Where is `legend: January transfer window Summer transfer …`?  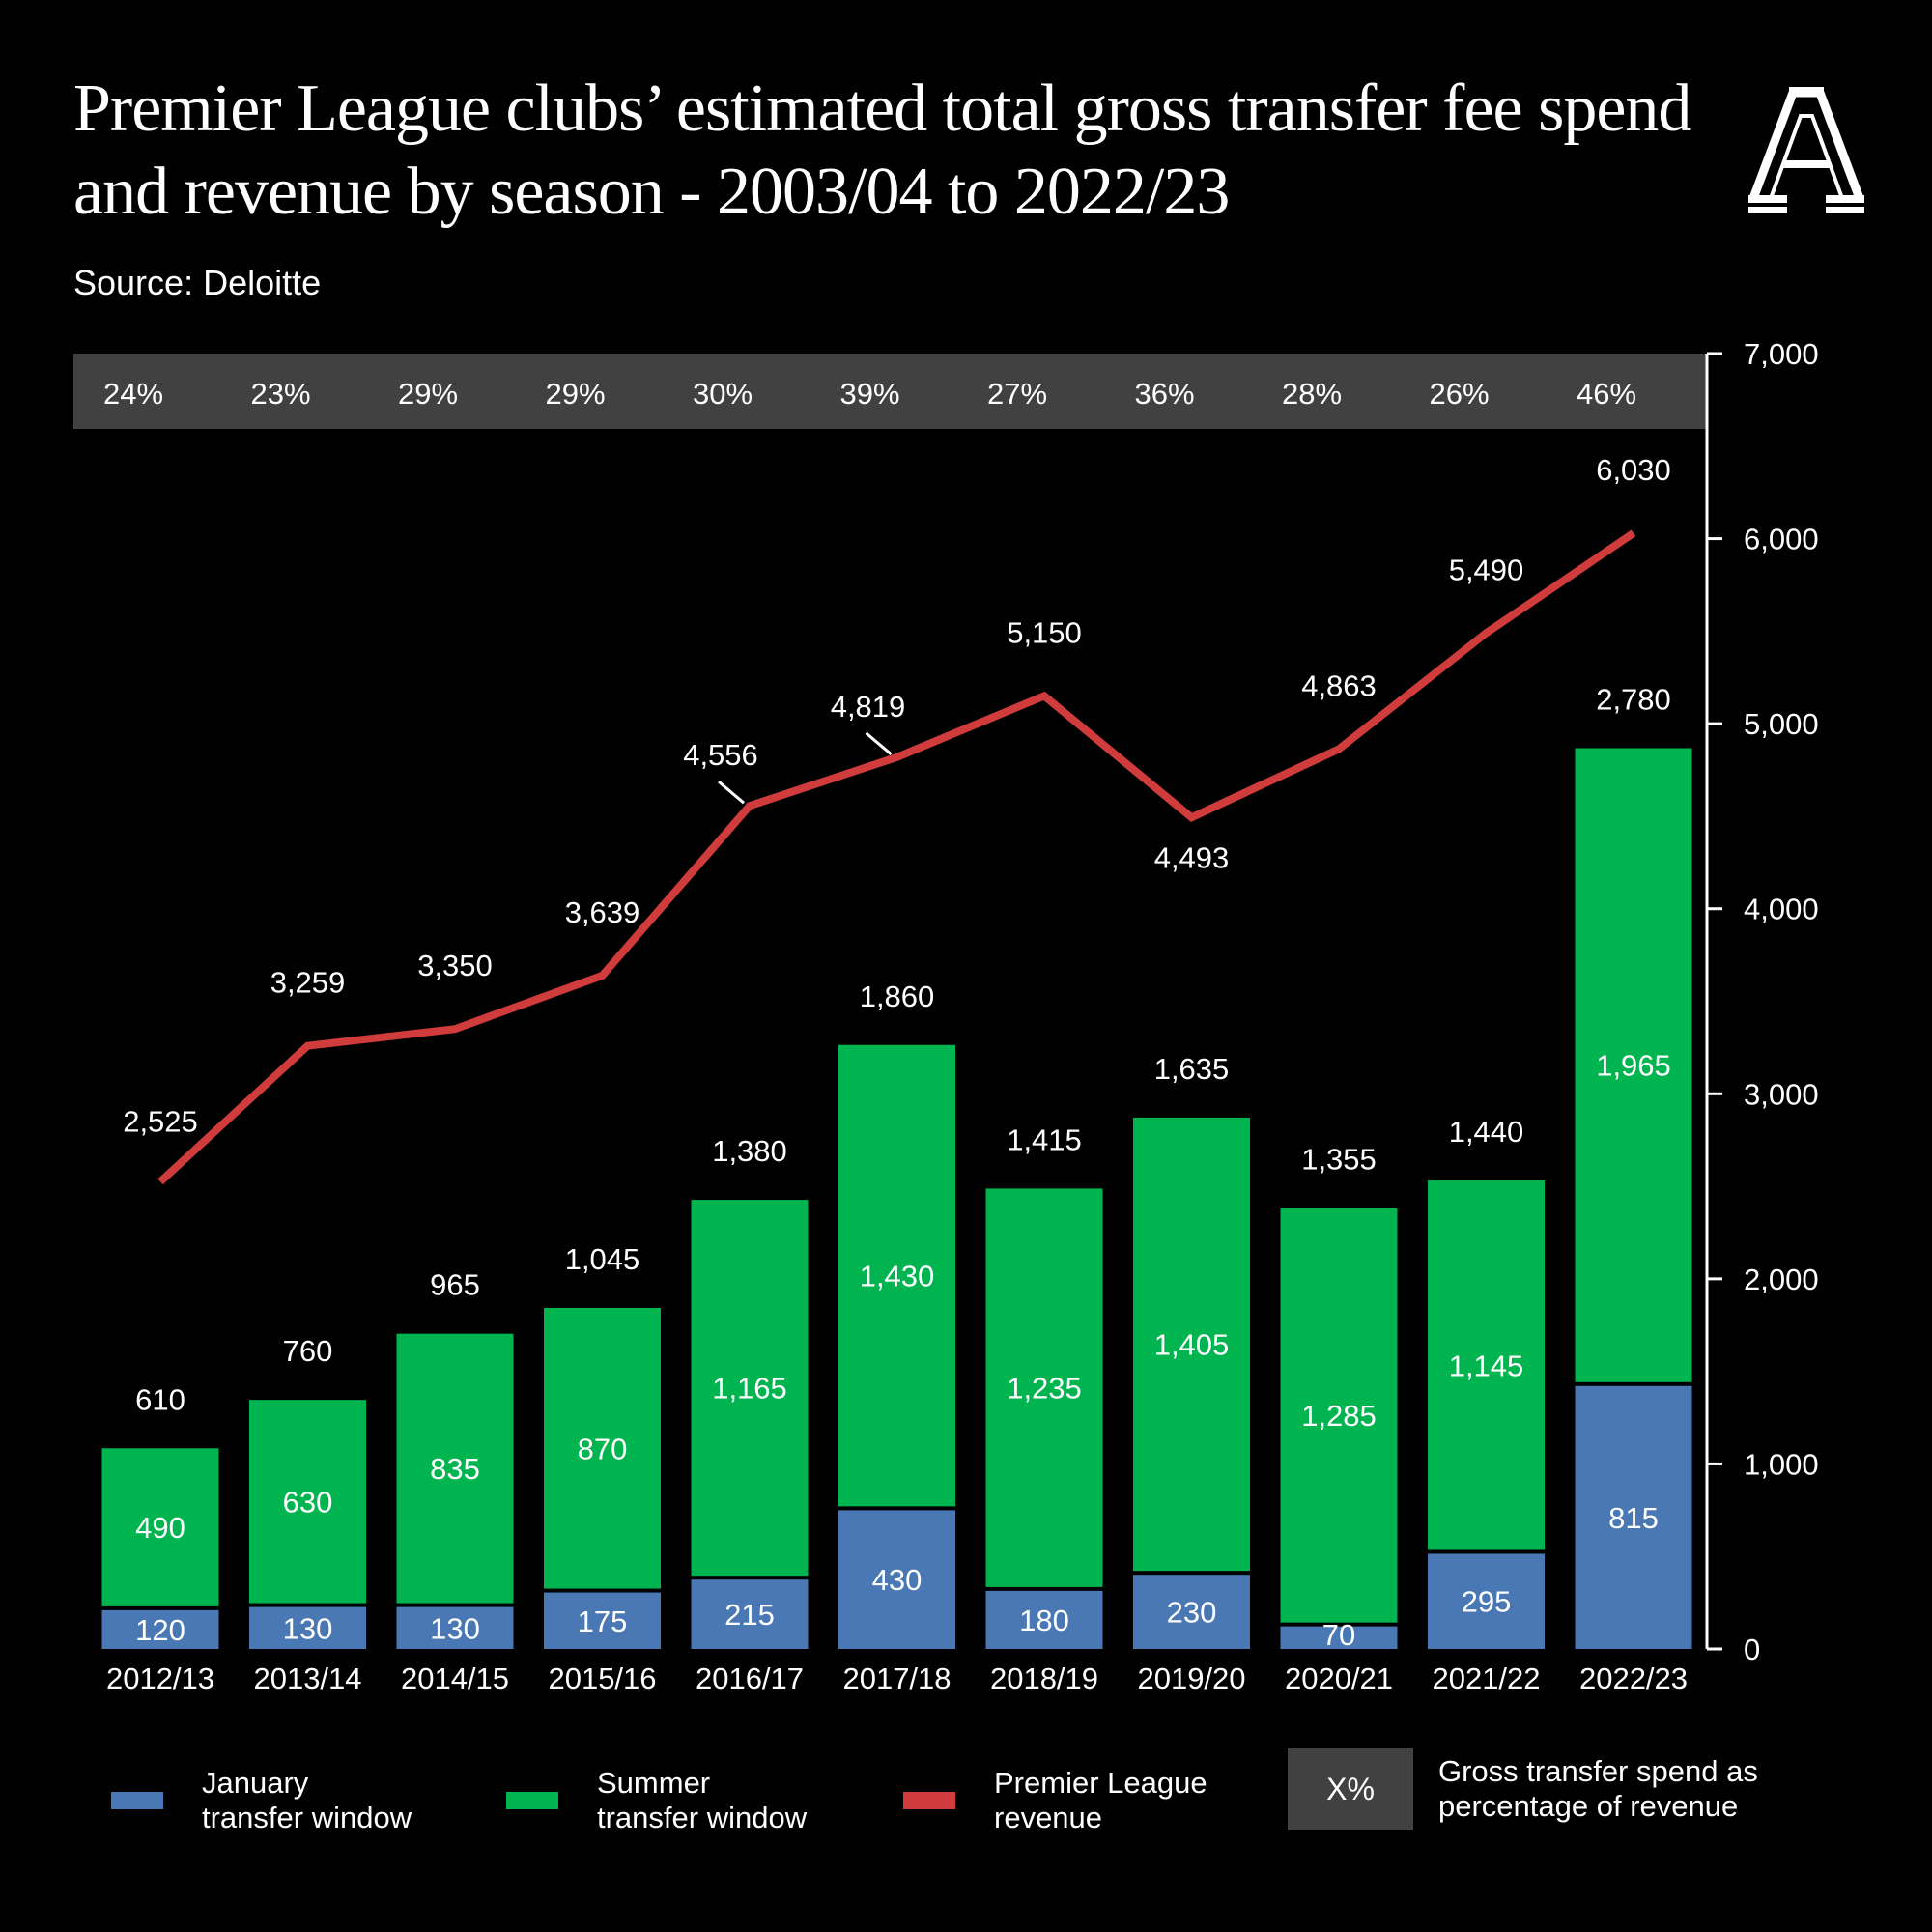 legend: January transfer window Summer transfer … is located at coordinates (966, 1806).